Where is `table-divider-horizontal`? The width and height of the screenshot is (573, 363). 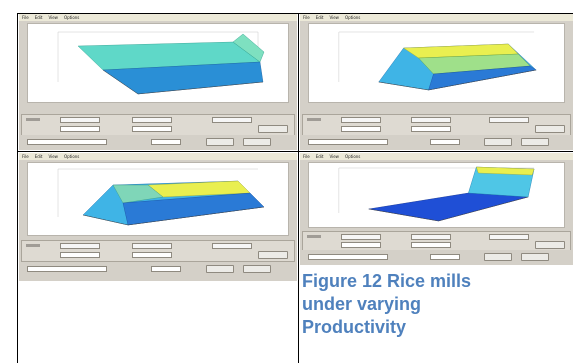 table-divider-horizontal is located at coordinates (295, 151).